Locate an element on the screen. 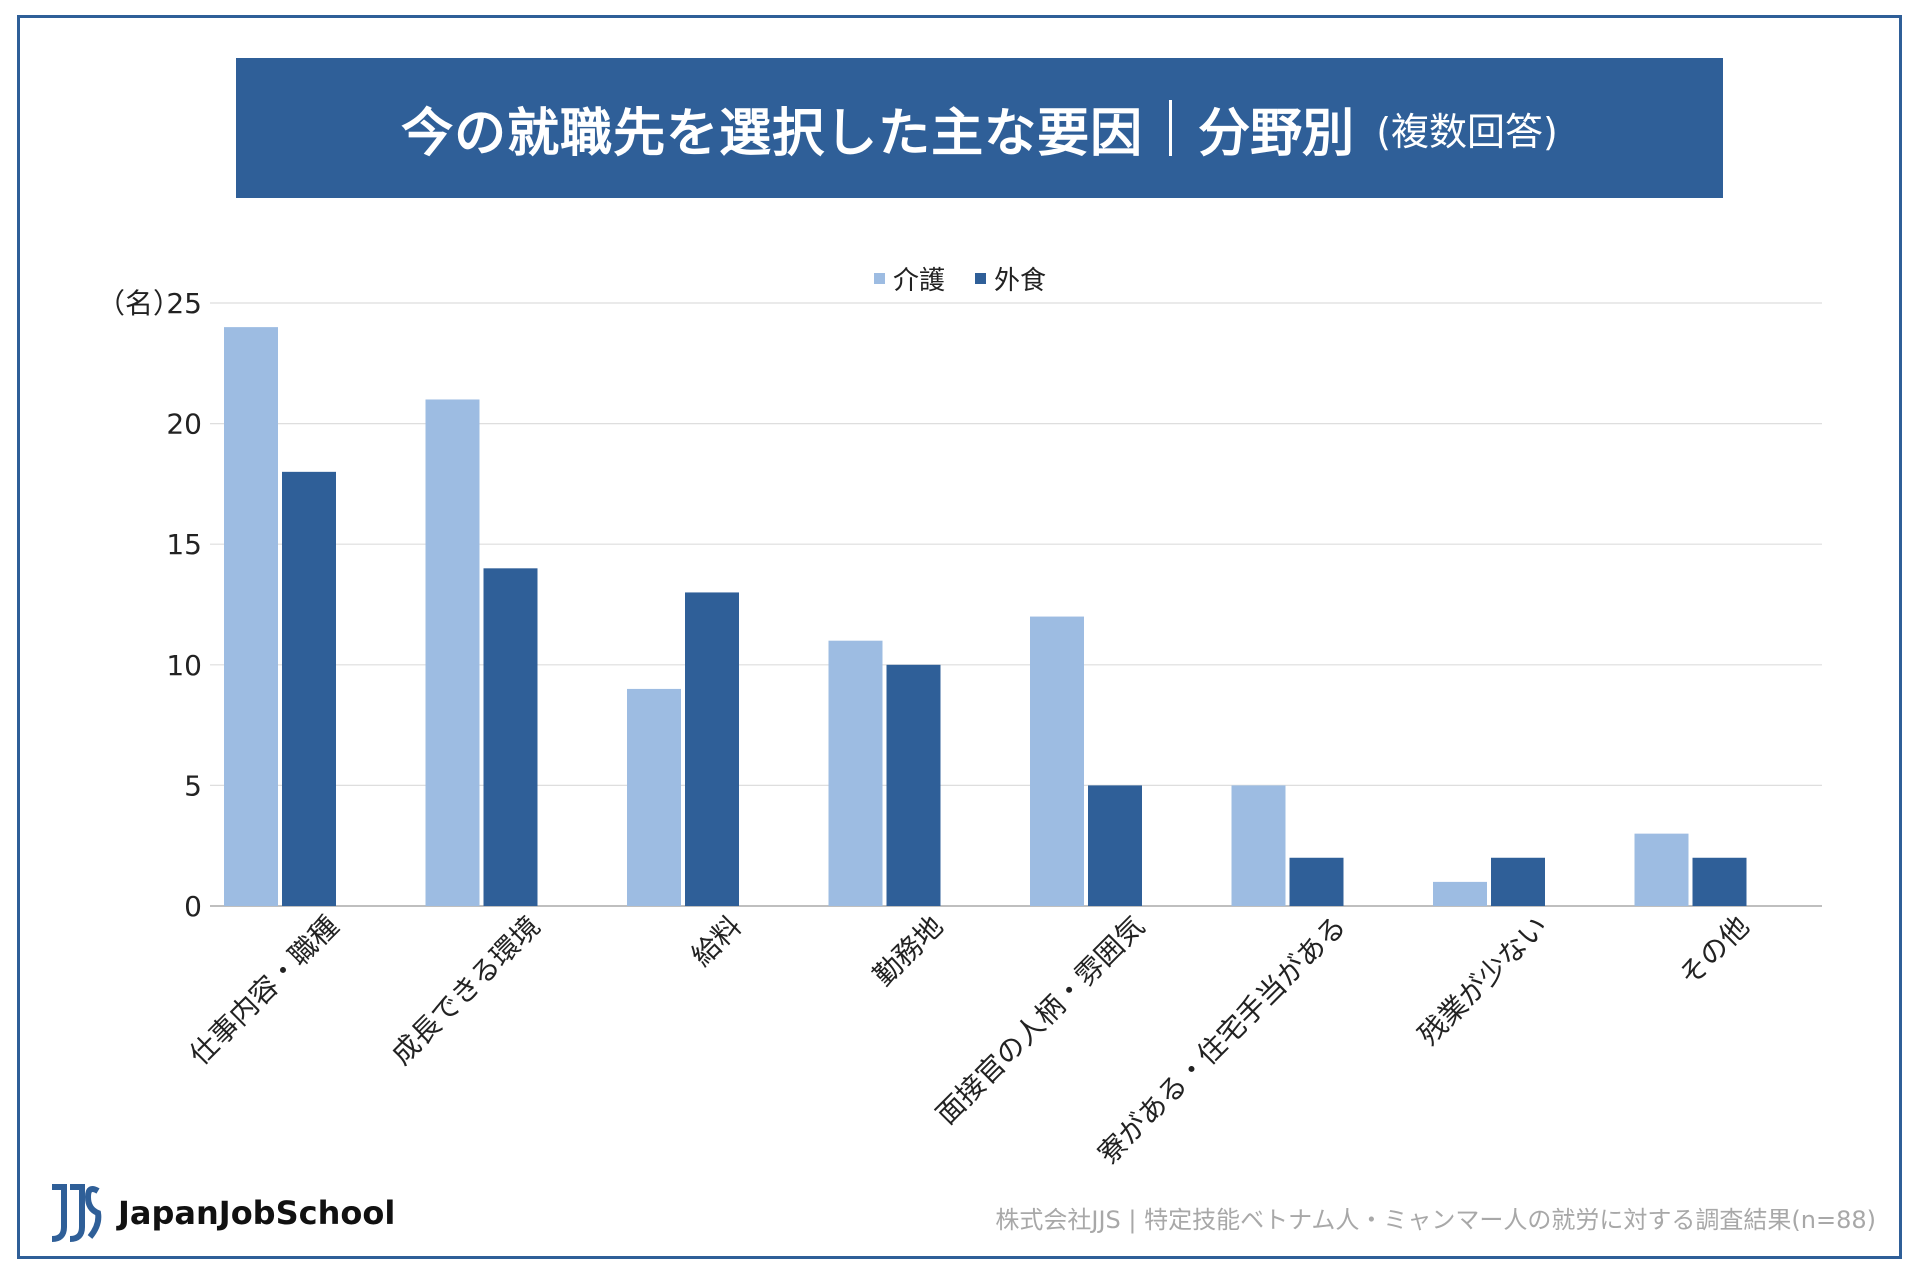 This screenshot has width=1920, height=1280. y-tick-label: 15 is located at coordinates (184, 544).